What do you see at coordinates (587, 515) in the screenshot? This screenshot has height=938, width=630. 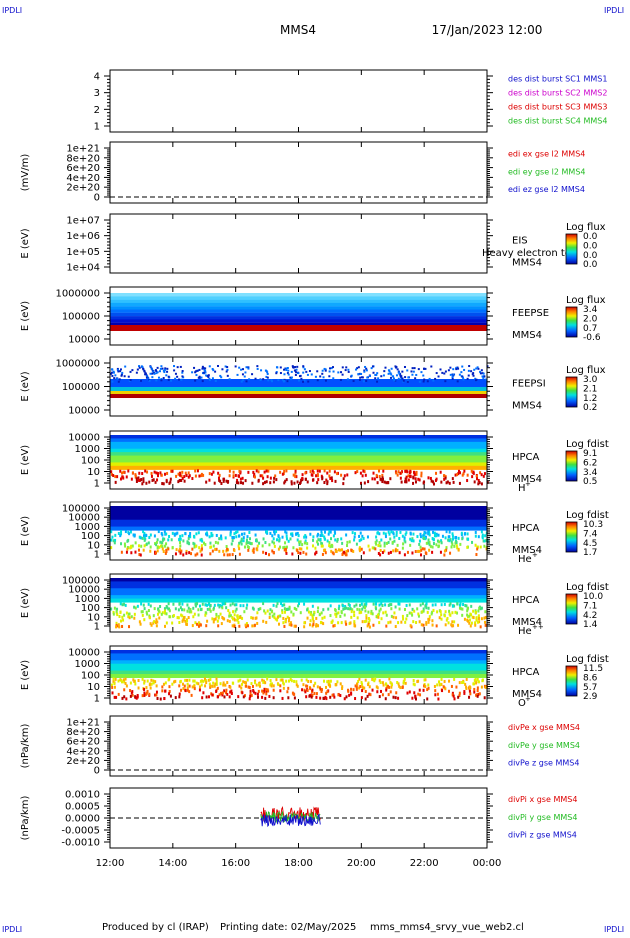 I see `colorbar-title: Log fdist` at bounding box center [587, 515].